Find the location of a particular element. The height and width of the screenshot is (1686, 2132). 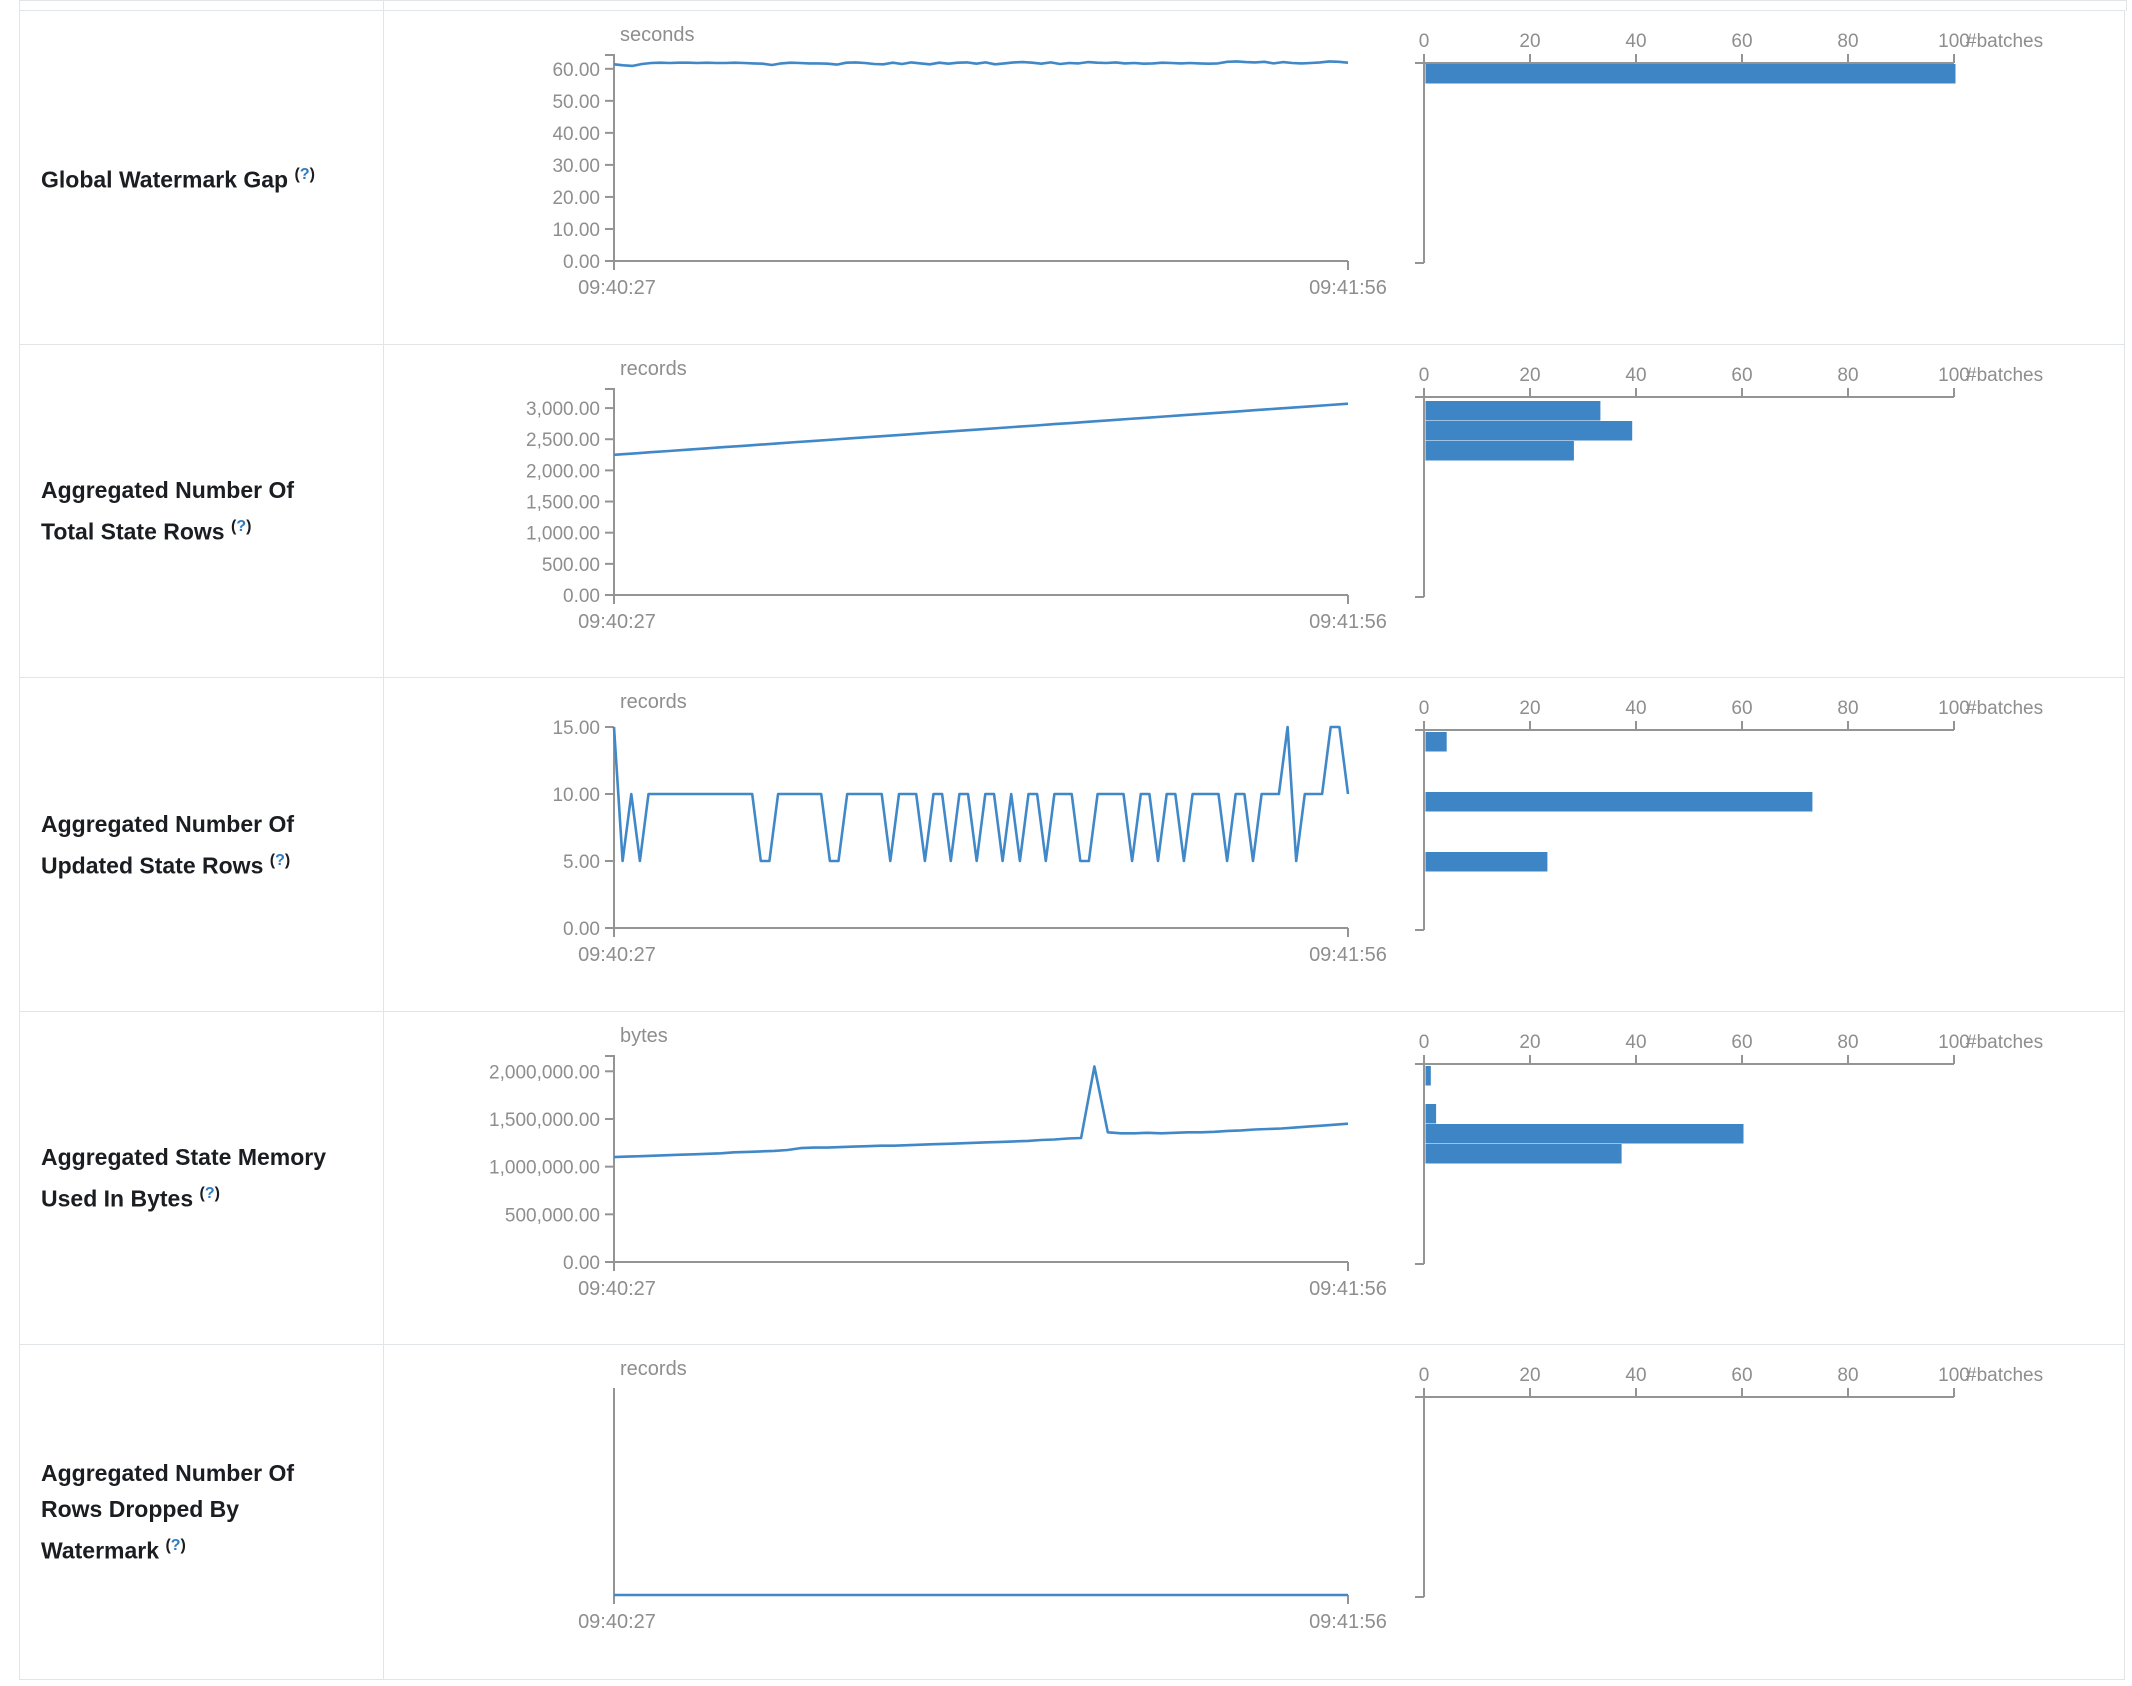

column-divider is located at coordinates (383, 6).